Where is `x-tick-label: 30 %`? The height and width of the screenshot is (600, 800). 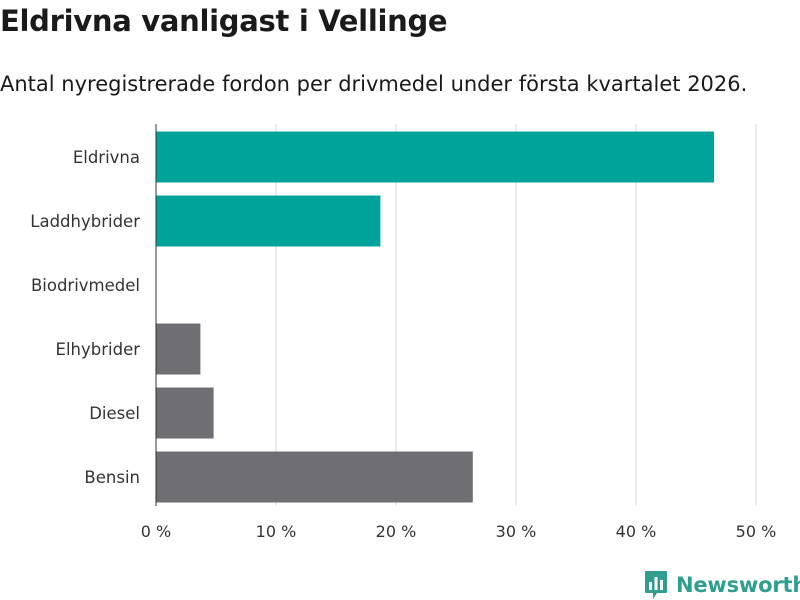
x-tick-label: 30 % is located at coordinates (516, 531).